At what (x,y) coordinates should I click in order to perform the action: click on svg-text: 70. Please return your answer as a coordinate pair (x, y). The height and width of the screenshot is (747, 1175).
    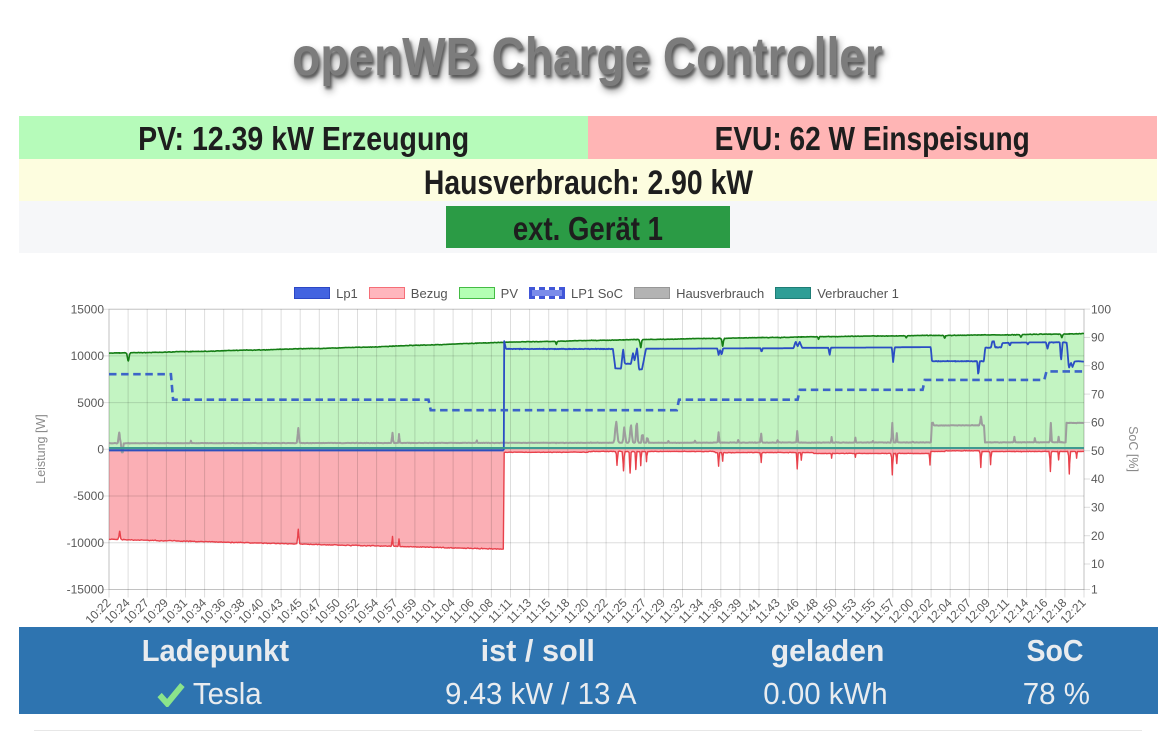
    Looking at the image, I should click on (1098, 394).